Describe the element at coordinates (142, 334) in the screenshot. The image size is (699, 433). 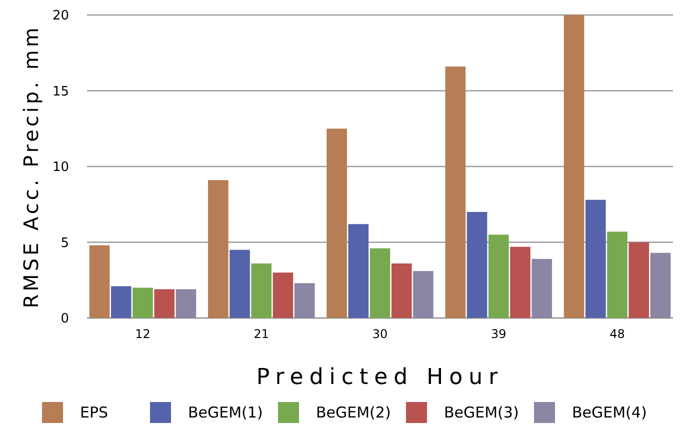
I see `x-tick-label: 12` at that location.